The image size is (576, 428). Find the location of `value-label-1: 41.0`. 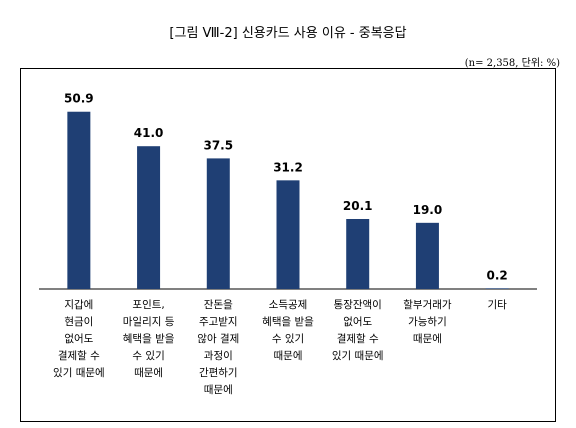

value-label-1: 41.0 is located at coordinates (149, 133).